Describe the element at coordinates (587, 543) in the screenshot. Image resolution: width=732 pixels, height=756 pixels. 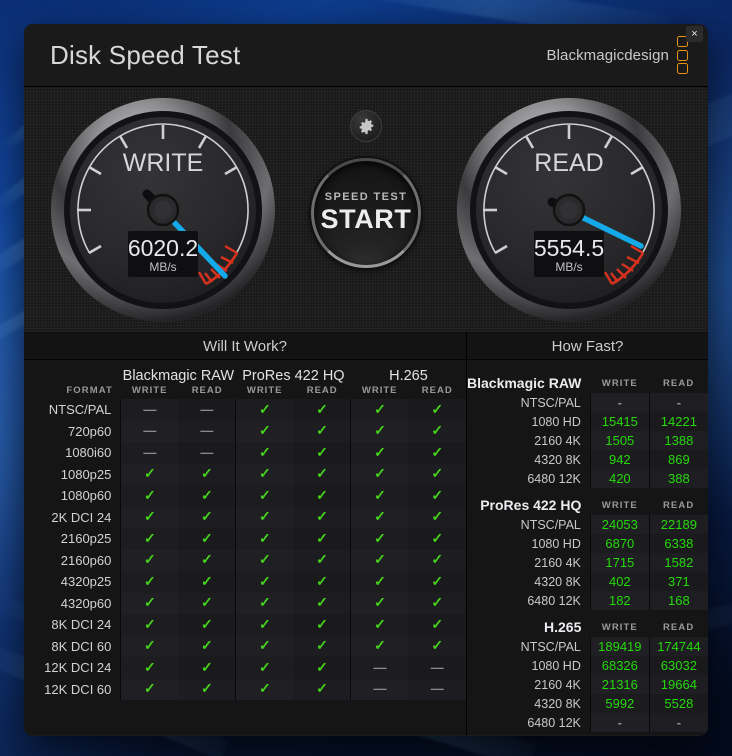
I see `table-row: 1080 HD 6870 6338` at that location.